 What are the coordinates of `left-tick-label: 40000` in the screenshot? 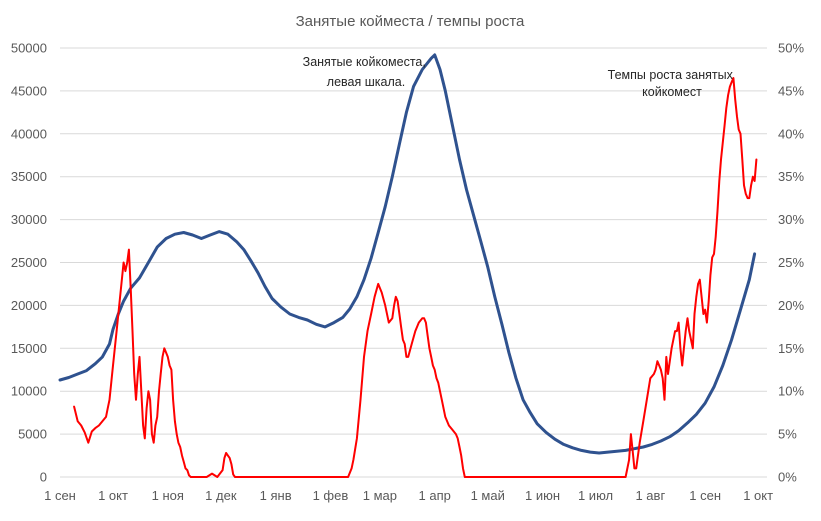 It's located at (29, 133).